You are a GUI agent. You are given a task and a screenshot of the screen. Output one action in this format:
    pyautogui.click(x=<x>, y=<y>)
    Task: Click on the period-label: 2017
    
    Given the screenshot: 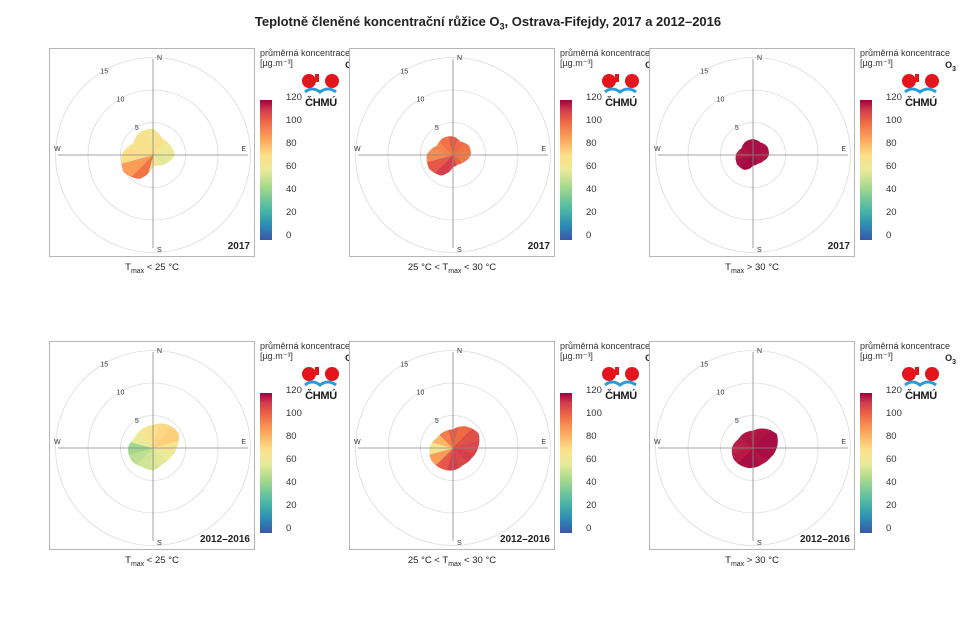 What is the action you would take?
    pyautogui.click(x=838, y=246)
    